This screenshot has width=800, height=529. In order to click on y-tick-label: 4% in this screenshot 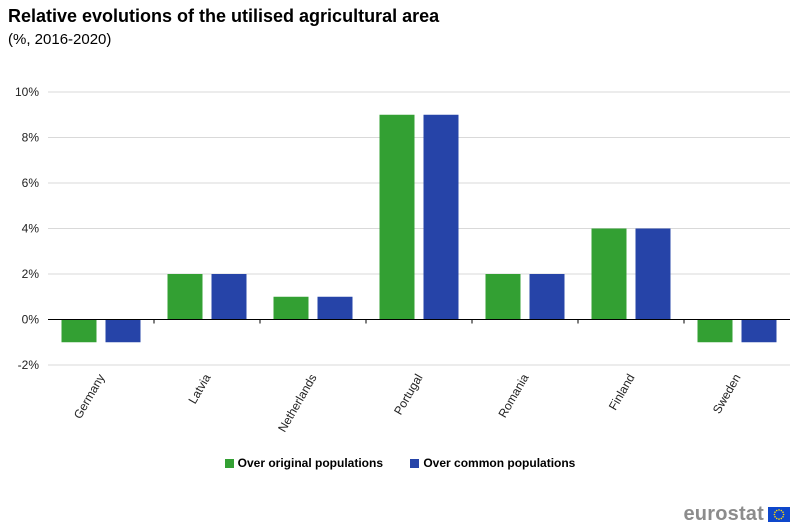, I will do `click(31, 229)`.